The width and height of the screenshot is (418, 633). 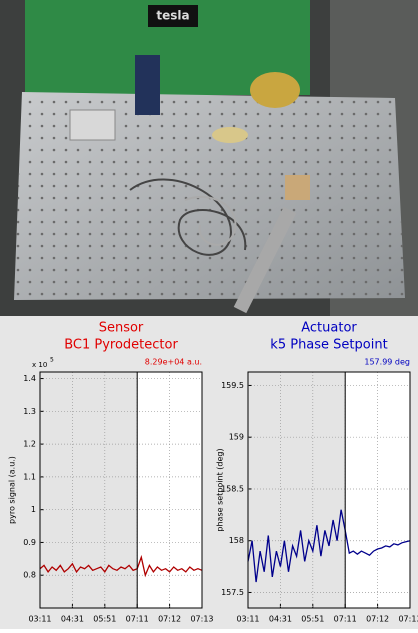 What do you see at coordinates (173, 362) in the screenshot?
I see `annotation: 8.29e+04 a.u.` at bounding box center [173, 362].